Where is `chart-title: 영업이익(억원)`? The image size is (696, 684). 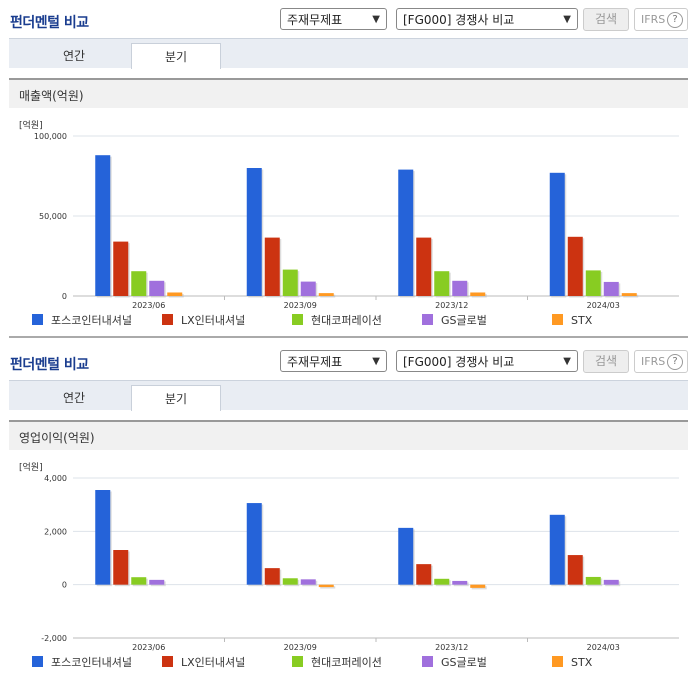 chart-title: 영업이익(억원) is located at coordinates (57, 438).